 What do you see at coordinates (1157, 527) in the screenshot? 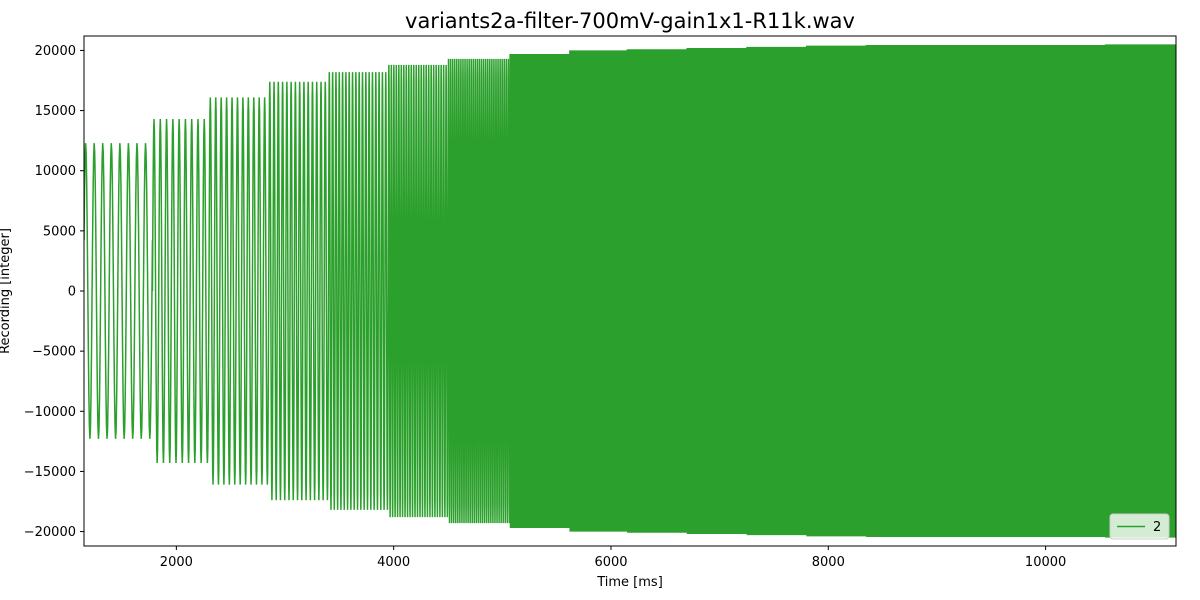
I see `legend-label: 2` at bounding box center [1157, 527].